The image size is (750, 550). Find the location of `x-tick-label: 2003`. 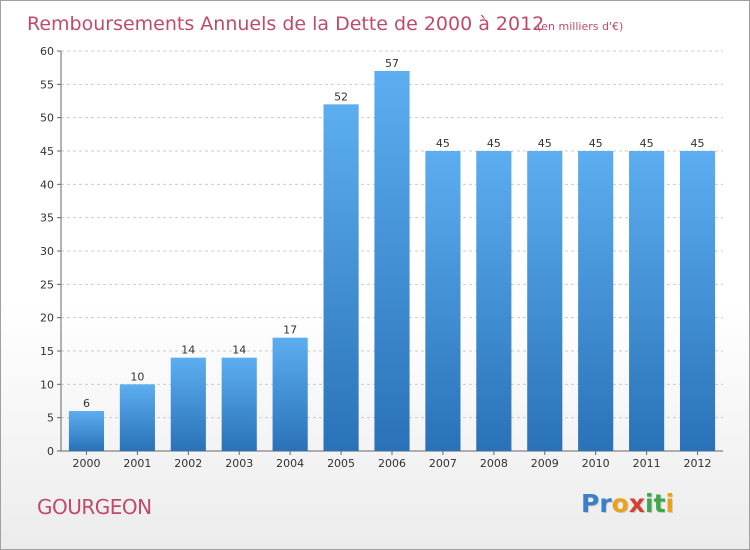

x-tick-label: 2003 is located at coordinates (239, 463).